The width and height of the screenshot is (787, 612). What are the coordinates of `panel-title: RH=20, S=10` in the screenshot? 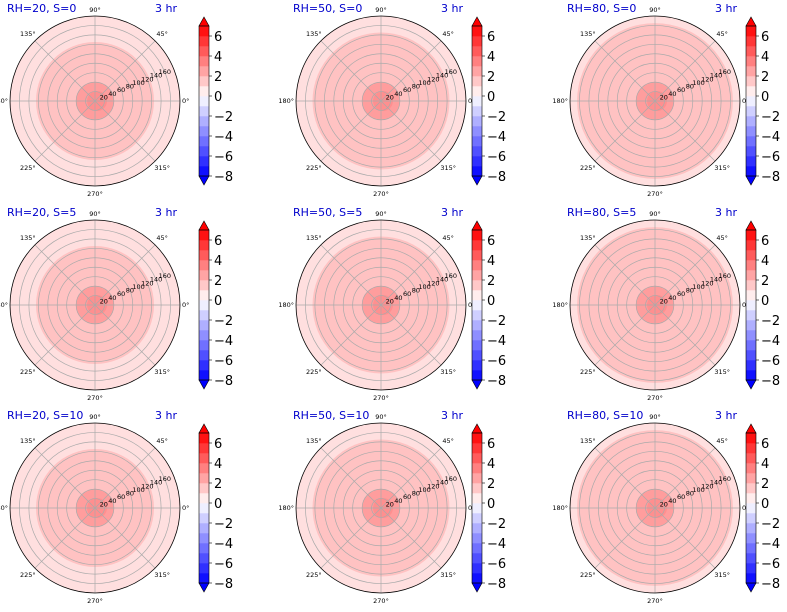 It's located at (45, 415).